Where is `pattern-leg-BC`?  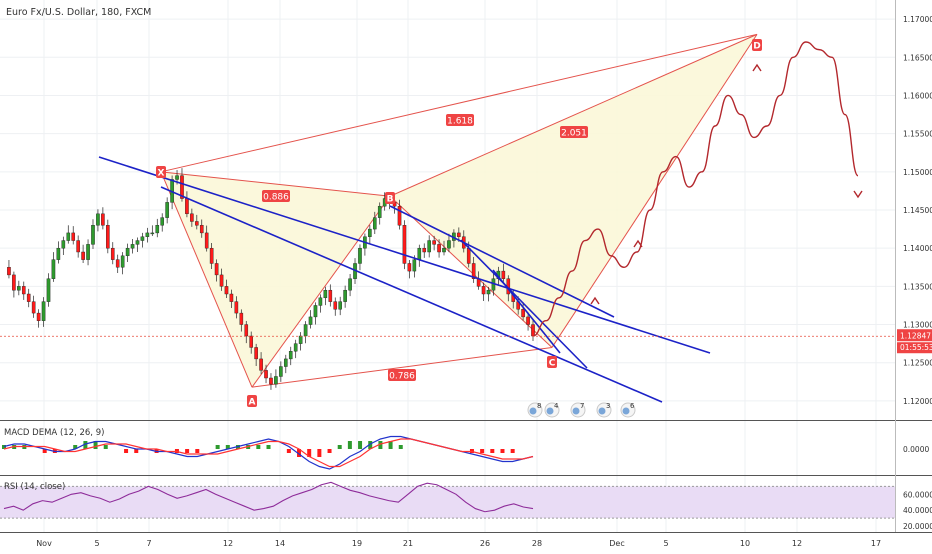 pattern-leg-BC is located at coordinates (471, 271).